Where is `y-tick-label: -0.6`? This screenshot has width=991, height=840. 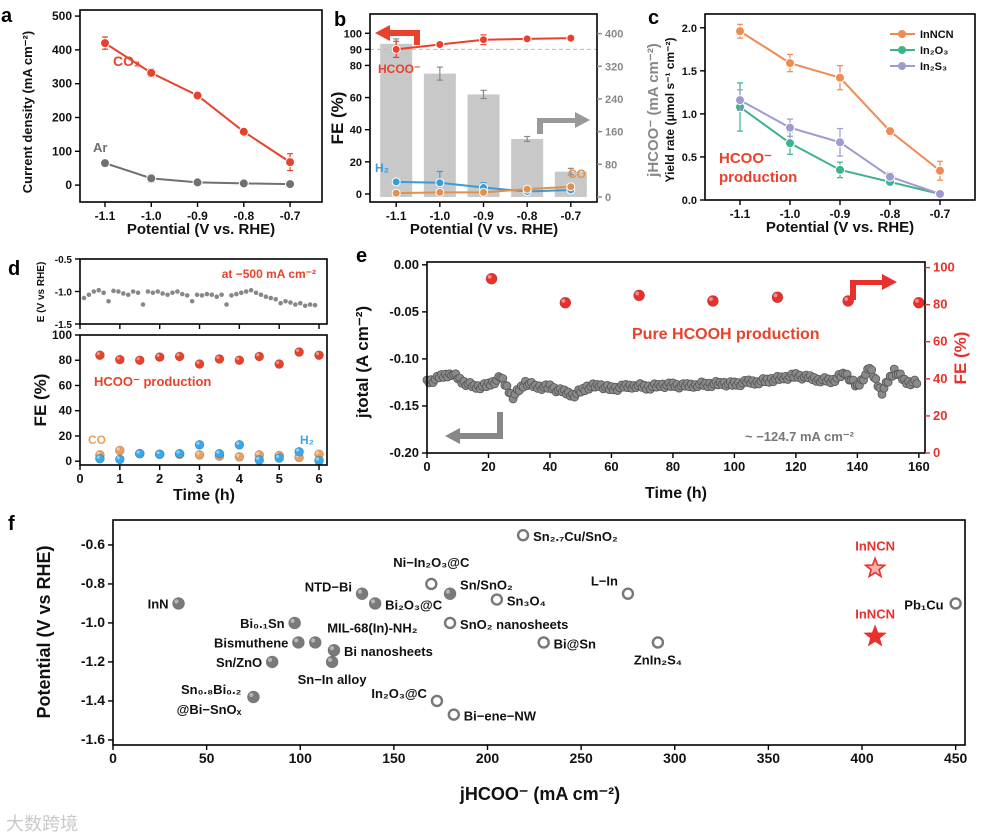 y-tick-label: -0.6 is located at coordinates (93, 544).